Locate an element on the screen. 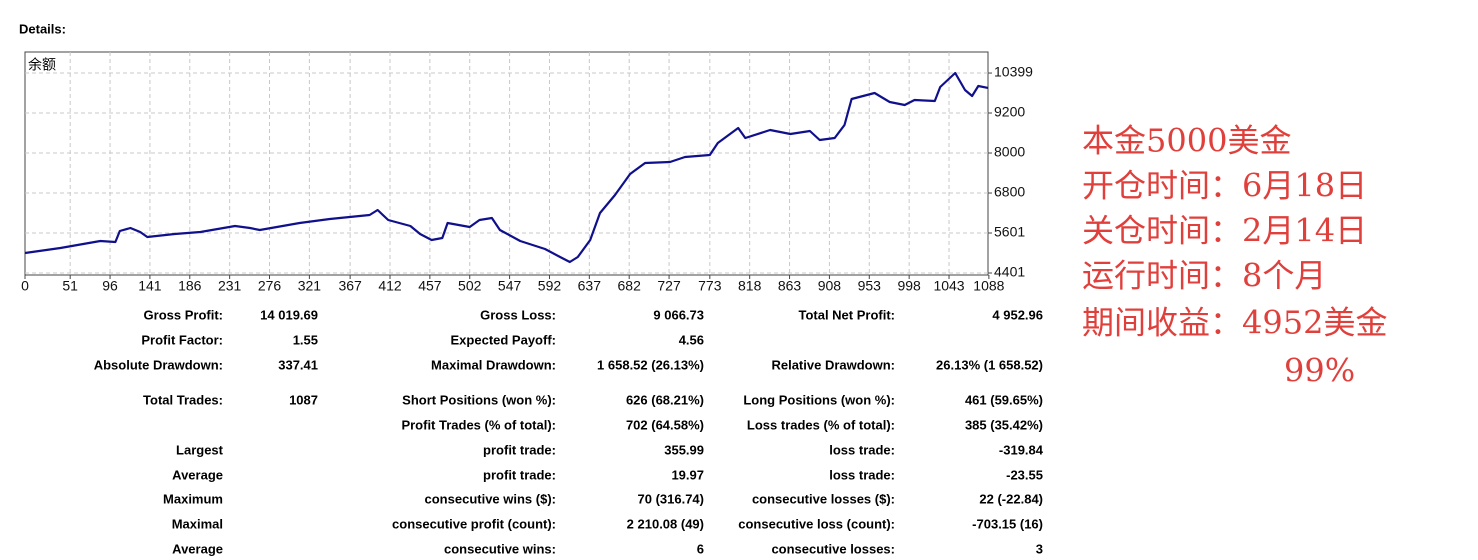 Image resolution: width=1478 pixels, height=560 pixels. stat-label: Maximum is located at coordinates (193, 498).